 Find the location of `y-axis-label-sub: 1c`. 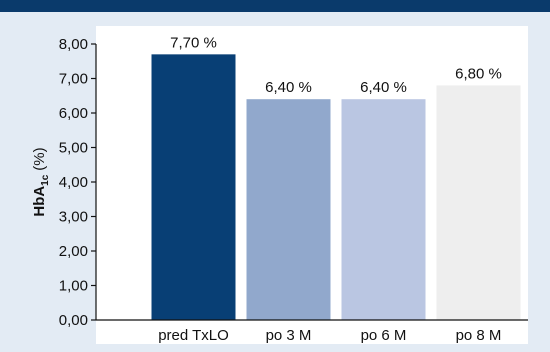

y-axis-label-sub: 1c is located at coordinates (45, 180).